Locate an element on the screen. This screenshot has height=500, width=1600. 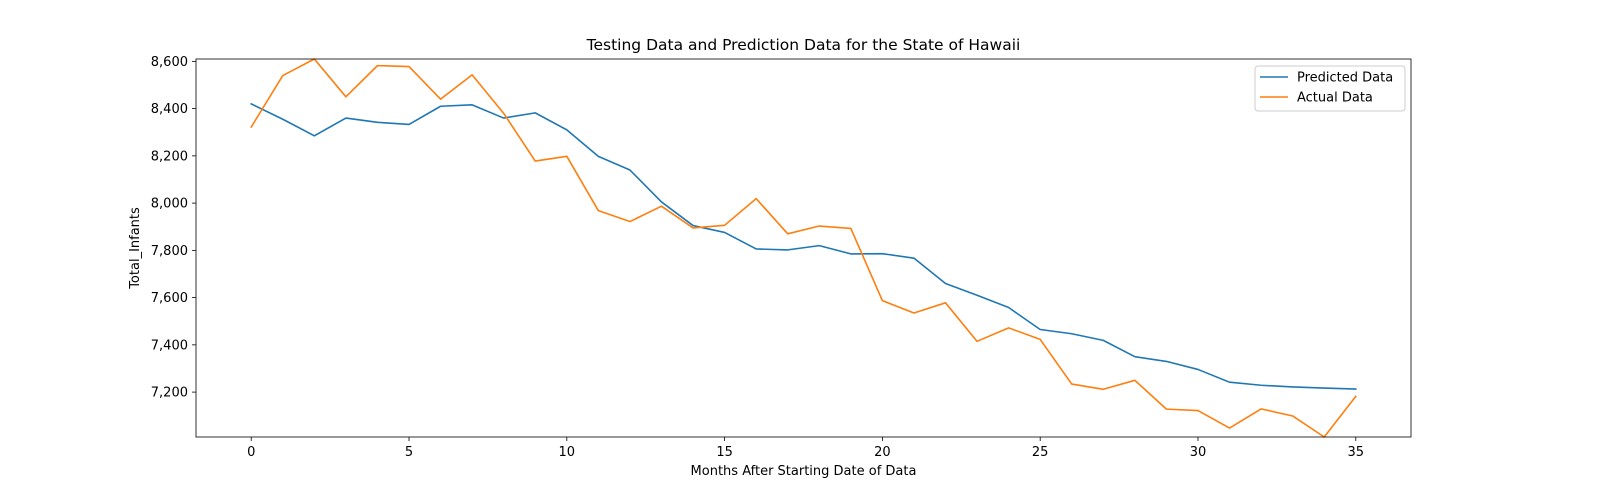
x-tick-label: 20 is located at coordinates (882, 452).